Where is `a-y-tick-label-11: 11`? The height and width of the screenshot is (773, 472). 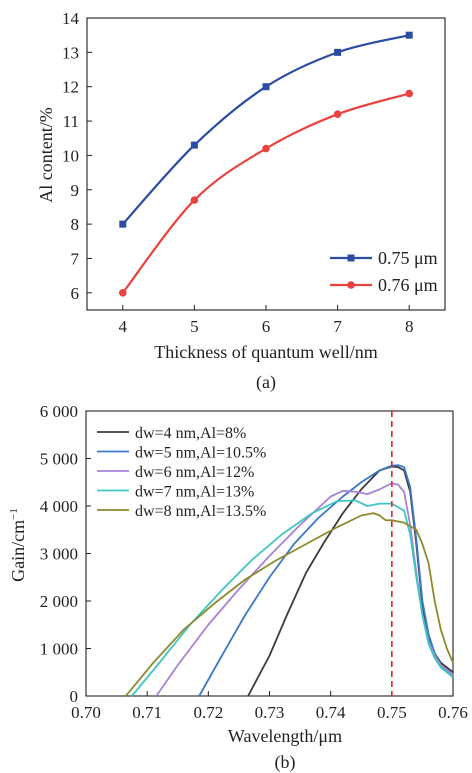 a-y-tick-label-11: 11 is located at coordinates (71, 121).